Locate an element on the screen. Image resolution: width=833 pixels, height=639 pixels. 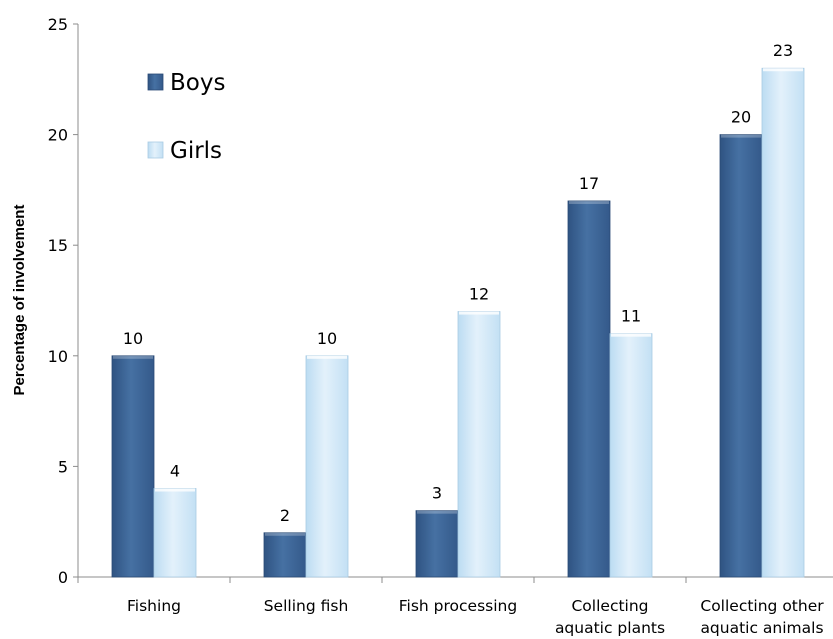
x-ticks is located at coordinates (382, 580).